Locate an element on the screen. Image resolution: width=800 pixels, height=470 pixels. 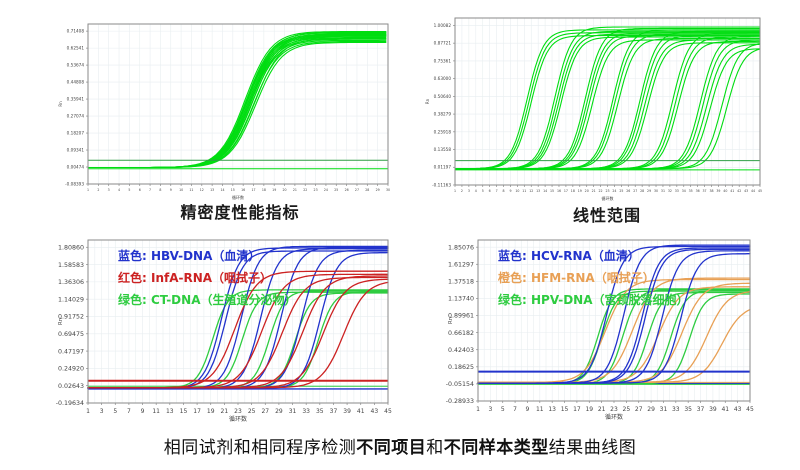
svg-text: 0.38279 is located at coordinates (443, 114).